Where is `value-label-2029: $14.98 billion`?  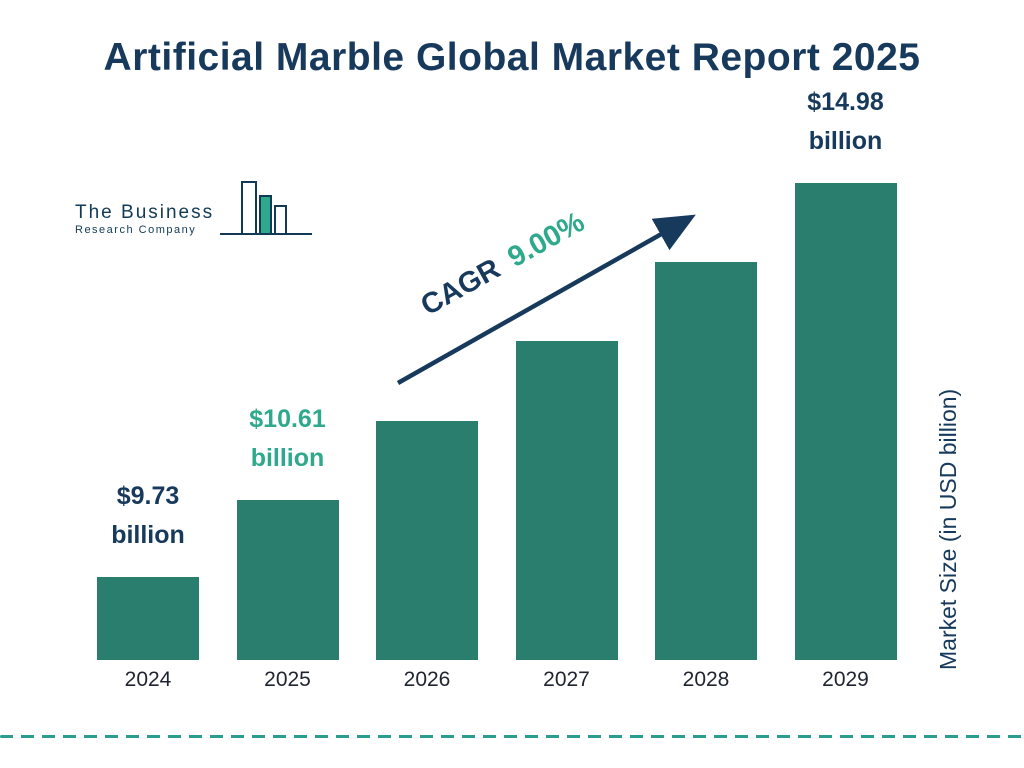
value-label-2029: $14.98 billion is located at coordinates (846, 122).